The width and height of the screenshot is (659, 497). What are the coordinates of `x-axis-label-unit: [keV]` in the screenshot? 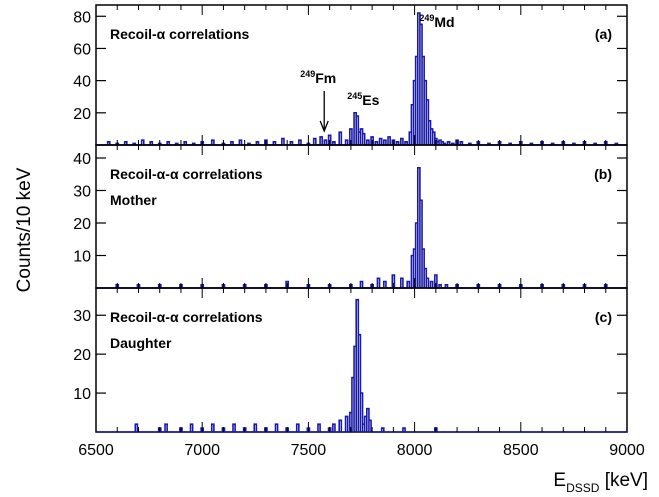 It's located at (623, 480).